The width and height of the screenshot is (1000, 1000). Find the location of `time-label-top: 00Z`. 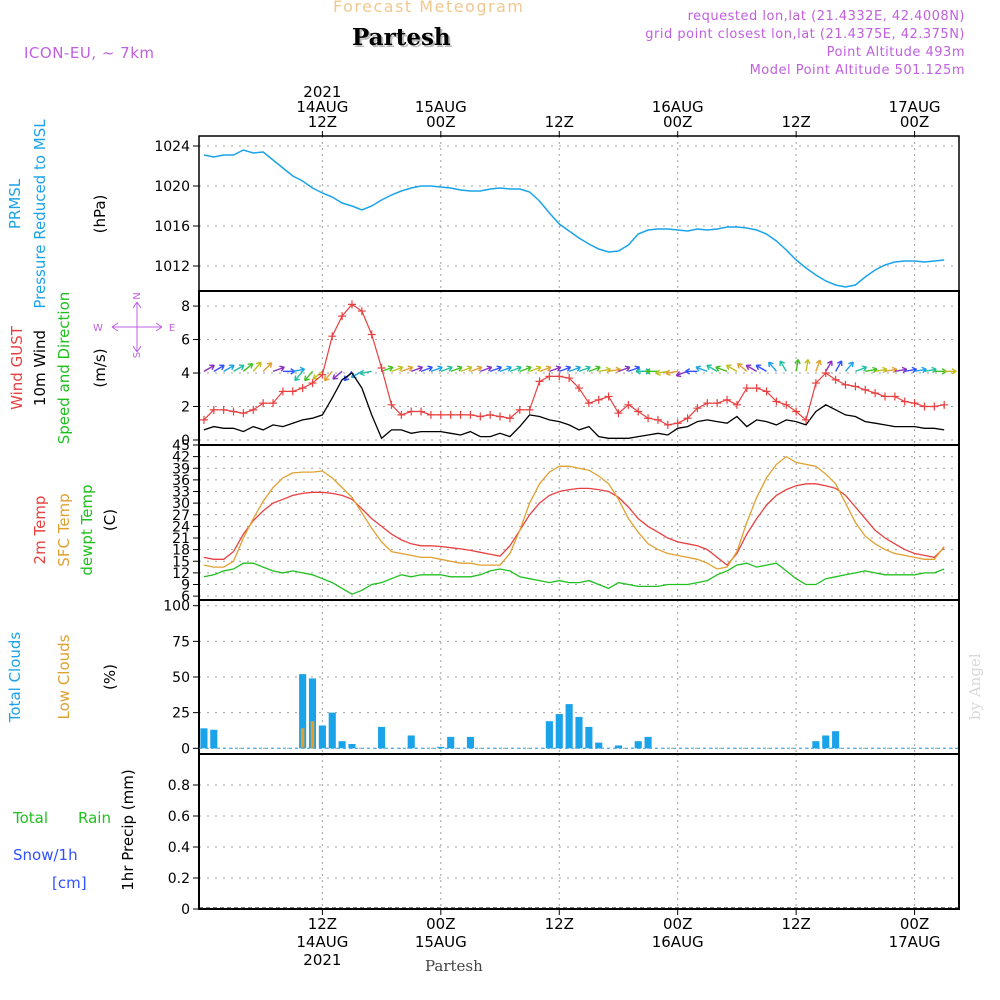

time-label-top: 00Z is located at coordinates (677, 122).